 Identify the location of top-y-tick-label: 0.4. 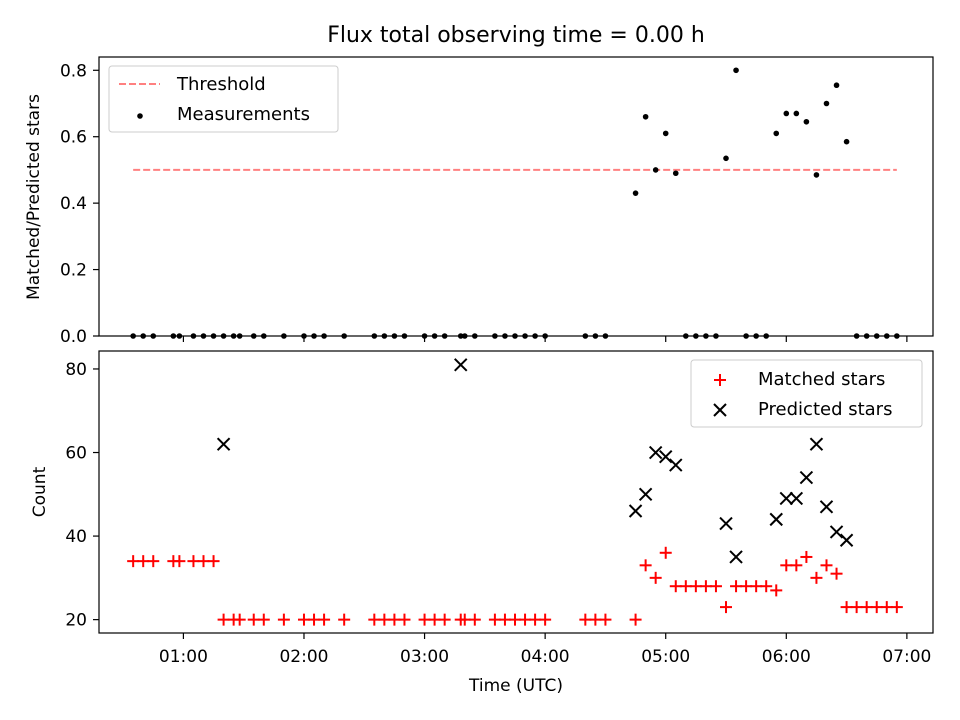
(73, 204).